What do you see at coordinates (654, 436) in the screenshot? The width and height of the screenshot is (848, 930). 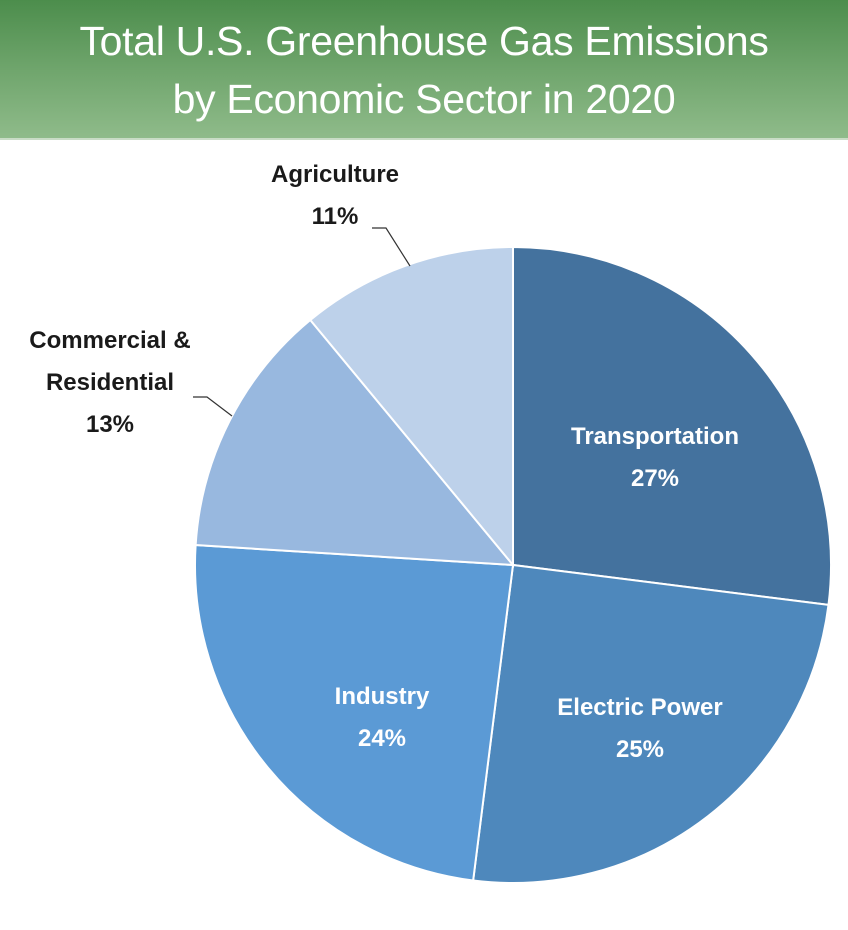 I see `label-name: Transportation` at bounding box center [654, 436].